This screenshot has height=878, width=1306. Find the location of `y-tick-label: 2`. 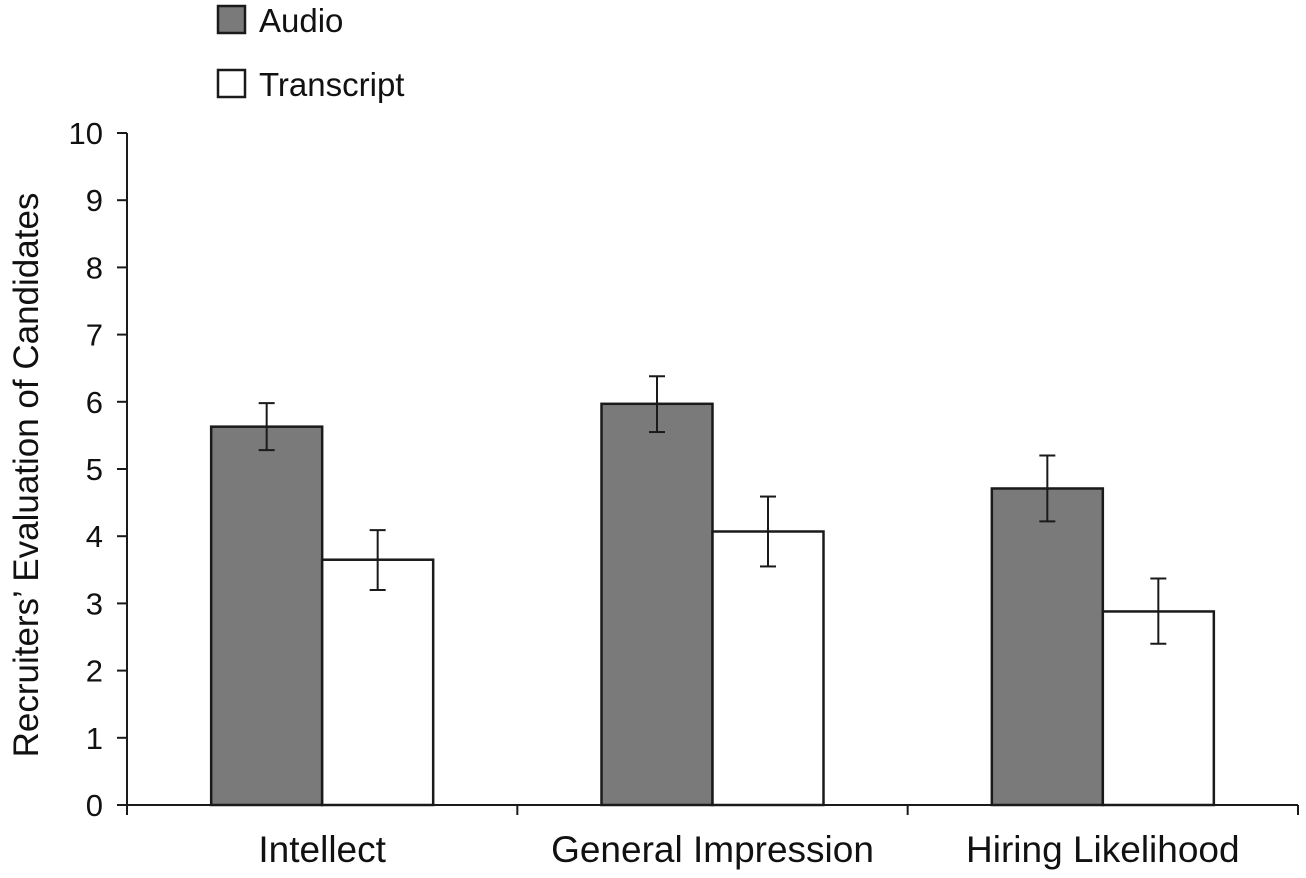

y-tick-label: 2 is located at coordinates (94, 671).